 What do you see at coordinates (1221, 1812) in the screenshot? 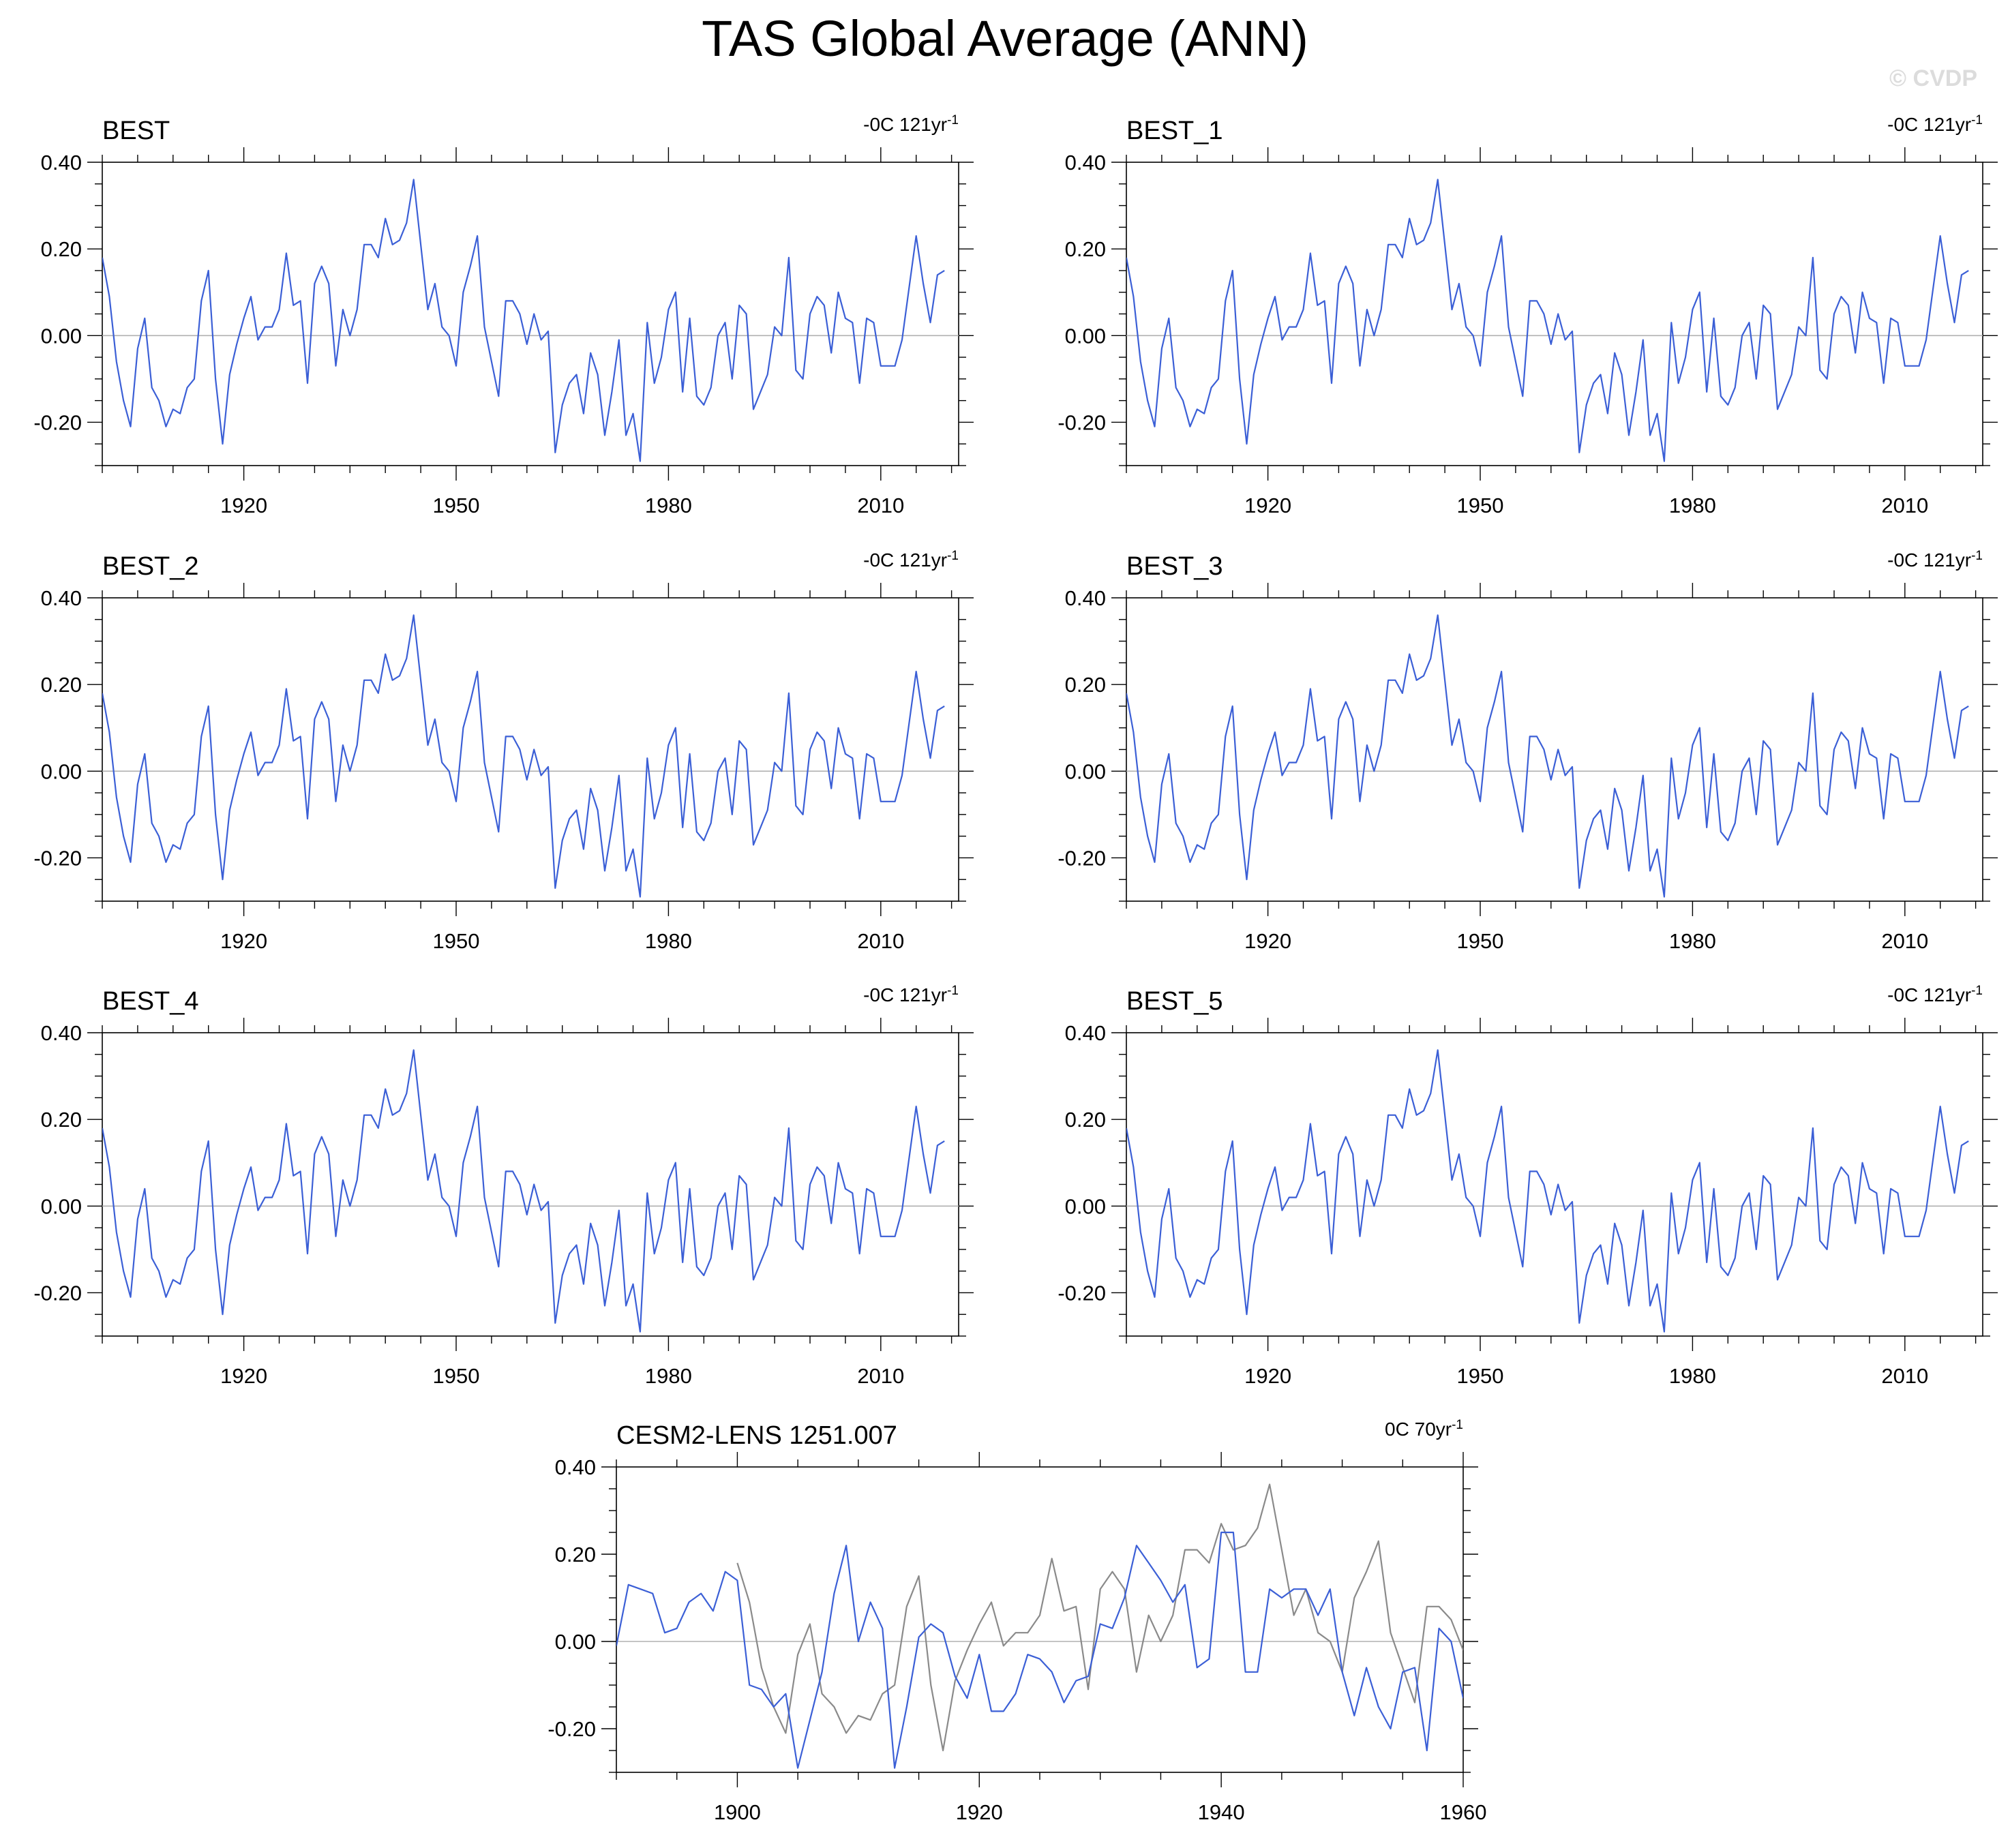
I see `x-tick-label: 1940` at bounding box center [1221, 1812].